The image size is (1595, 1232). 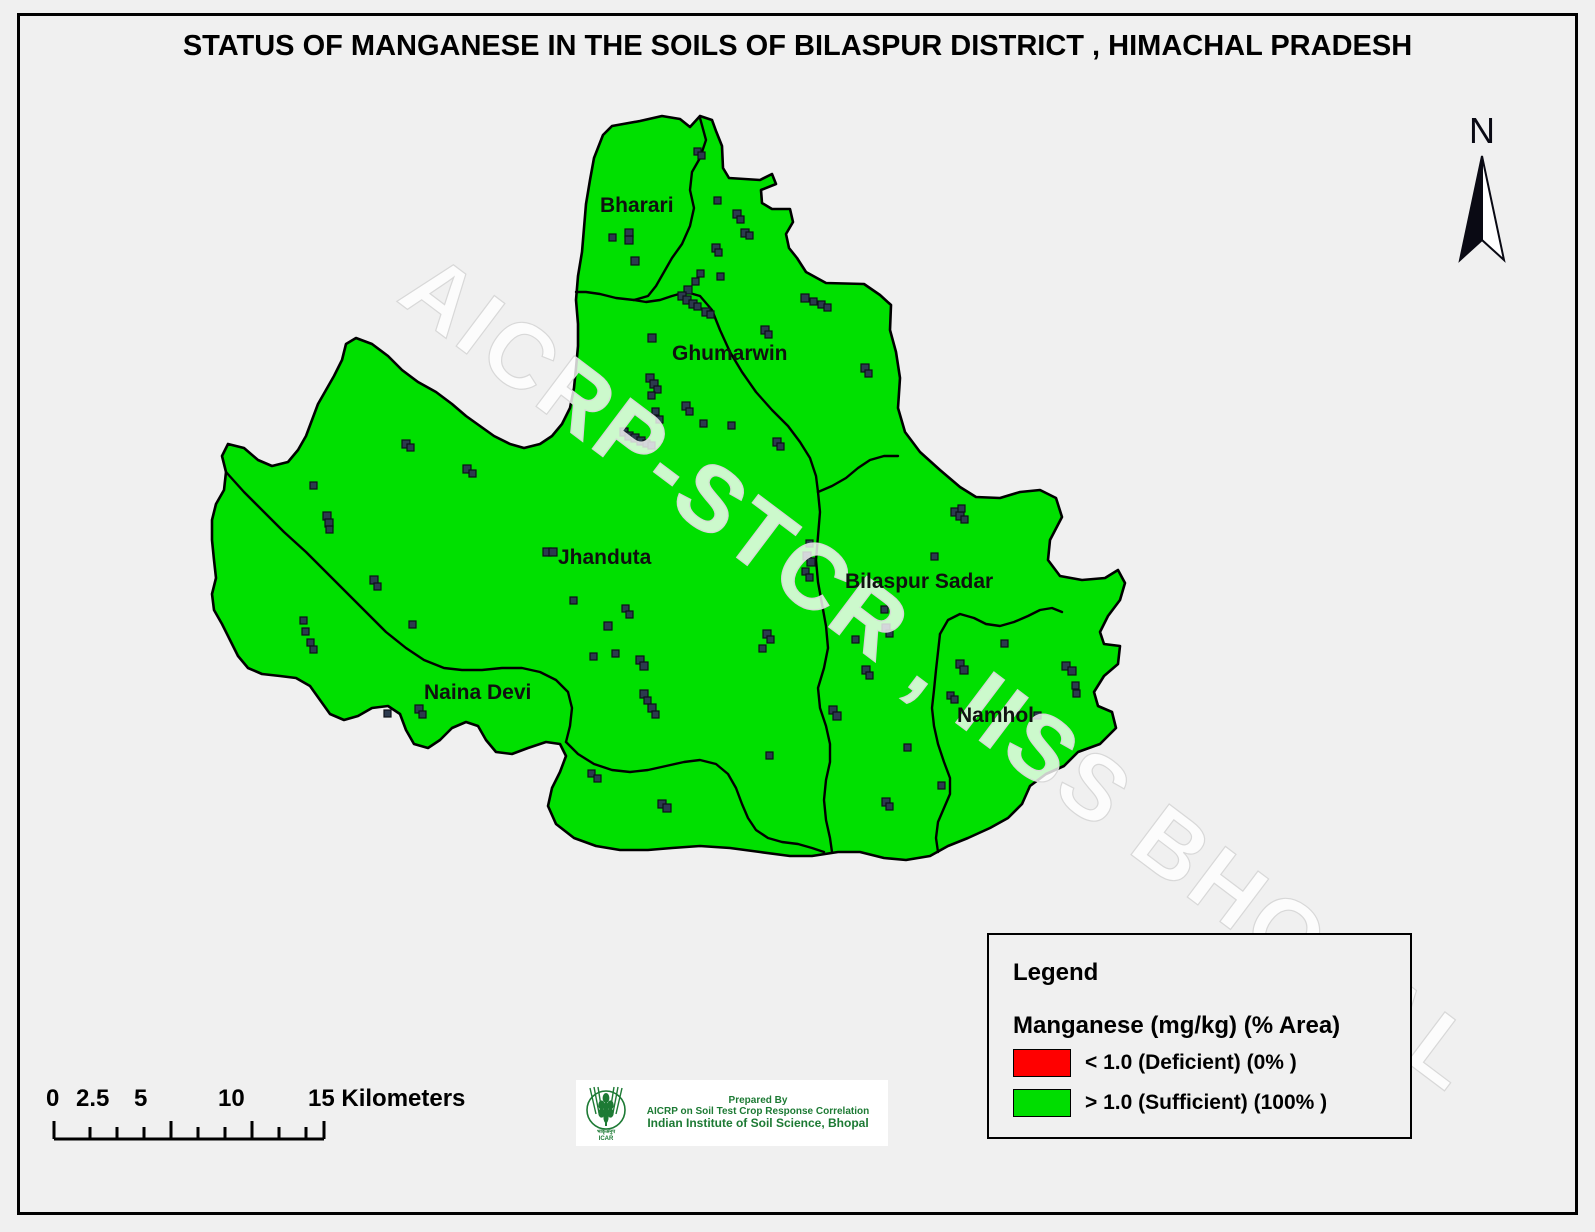 What do you see at coordinates (1482, 209) in the screenshot?
I see `north-arrow-glyph` at bounding box center [1482, 209].